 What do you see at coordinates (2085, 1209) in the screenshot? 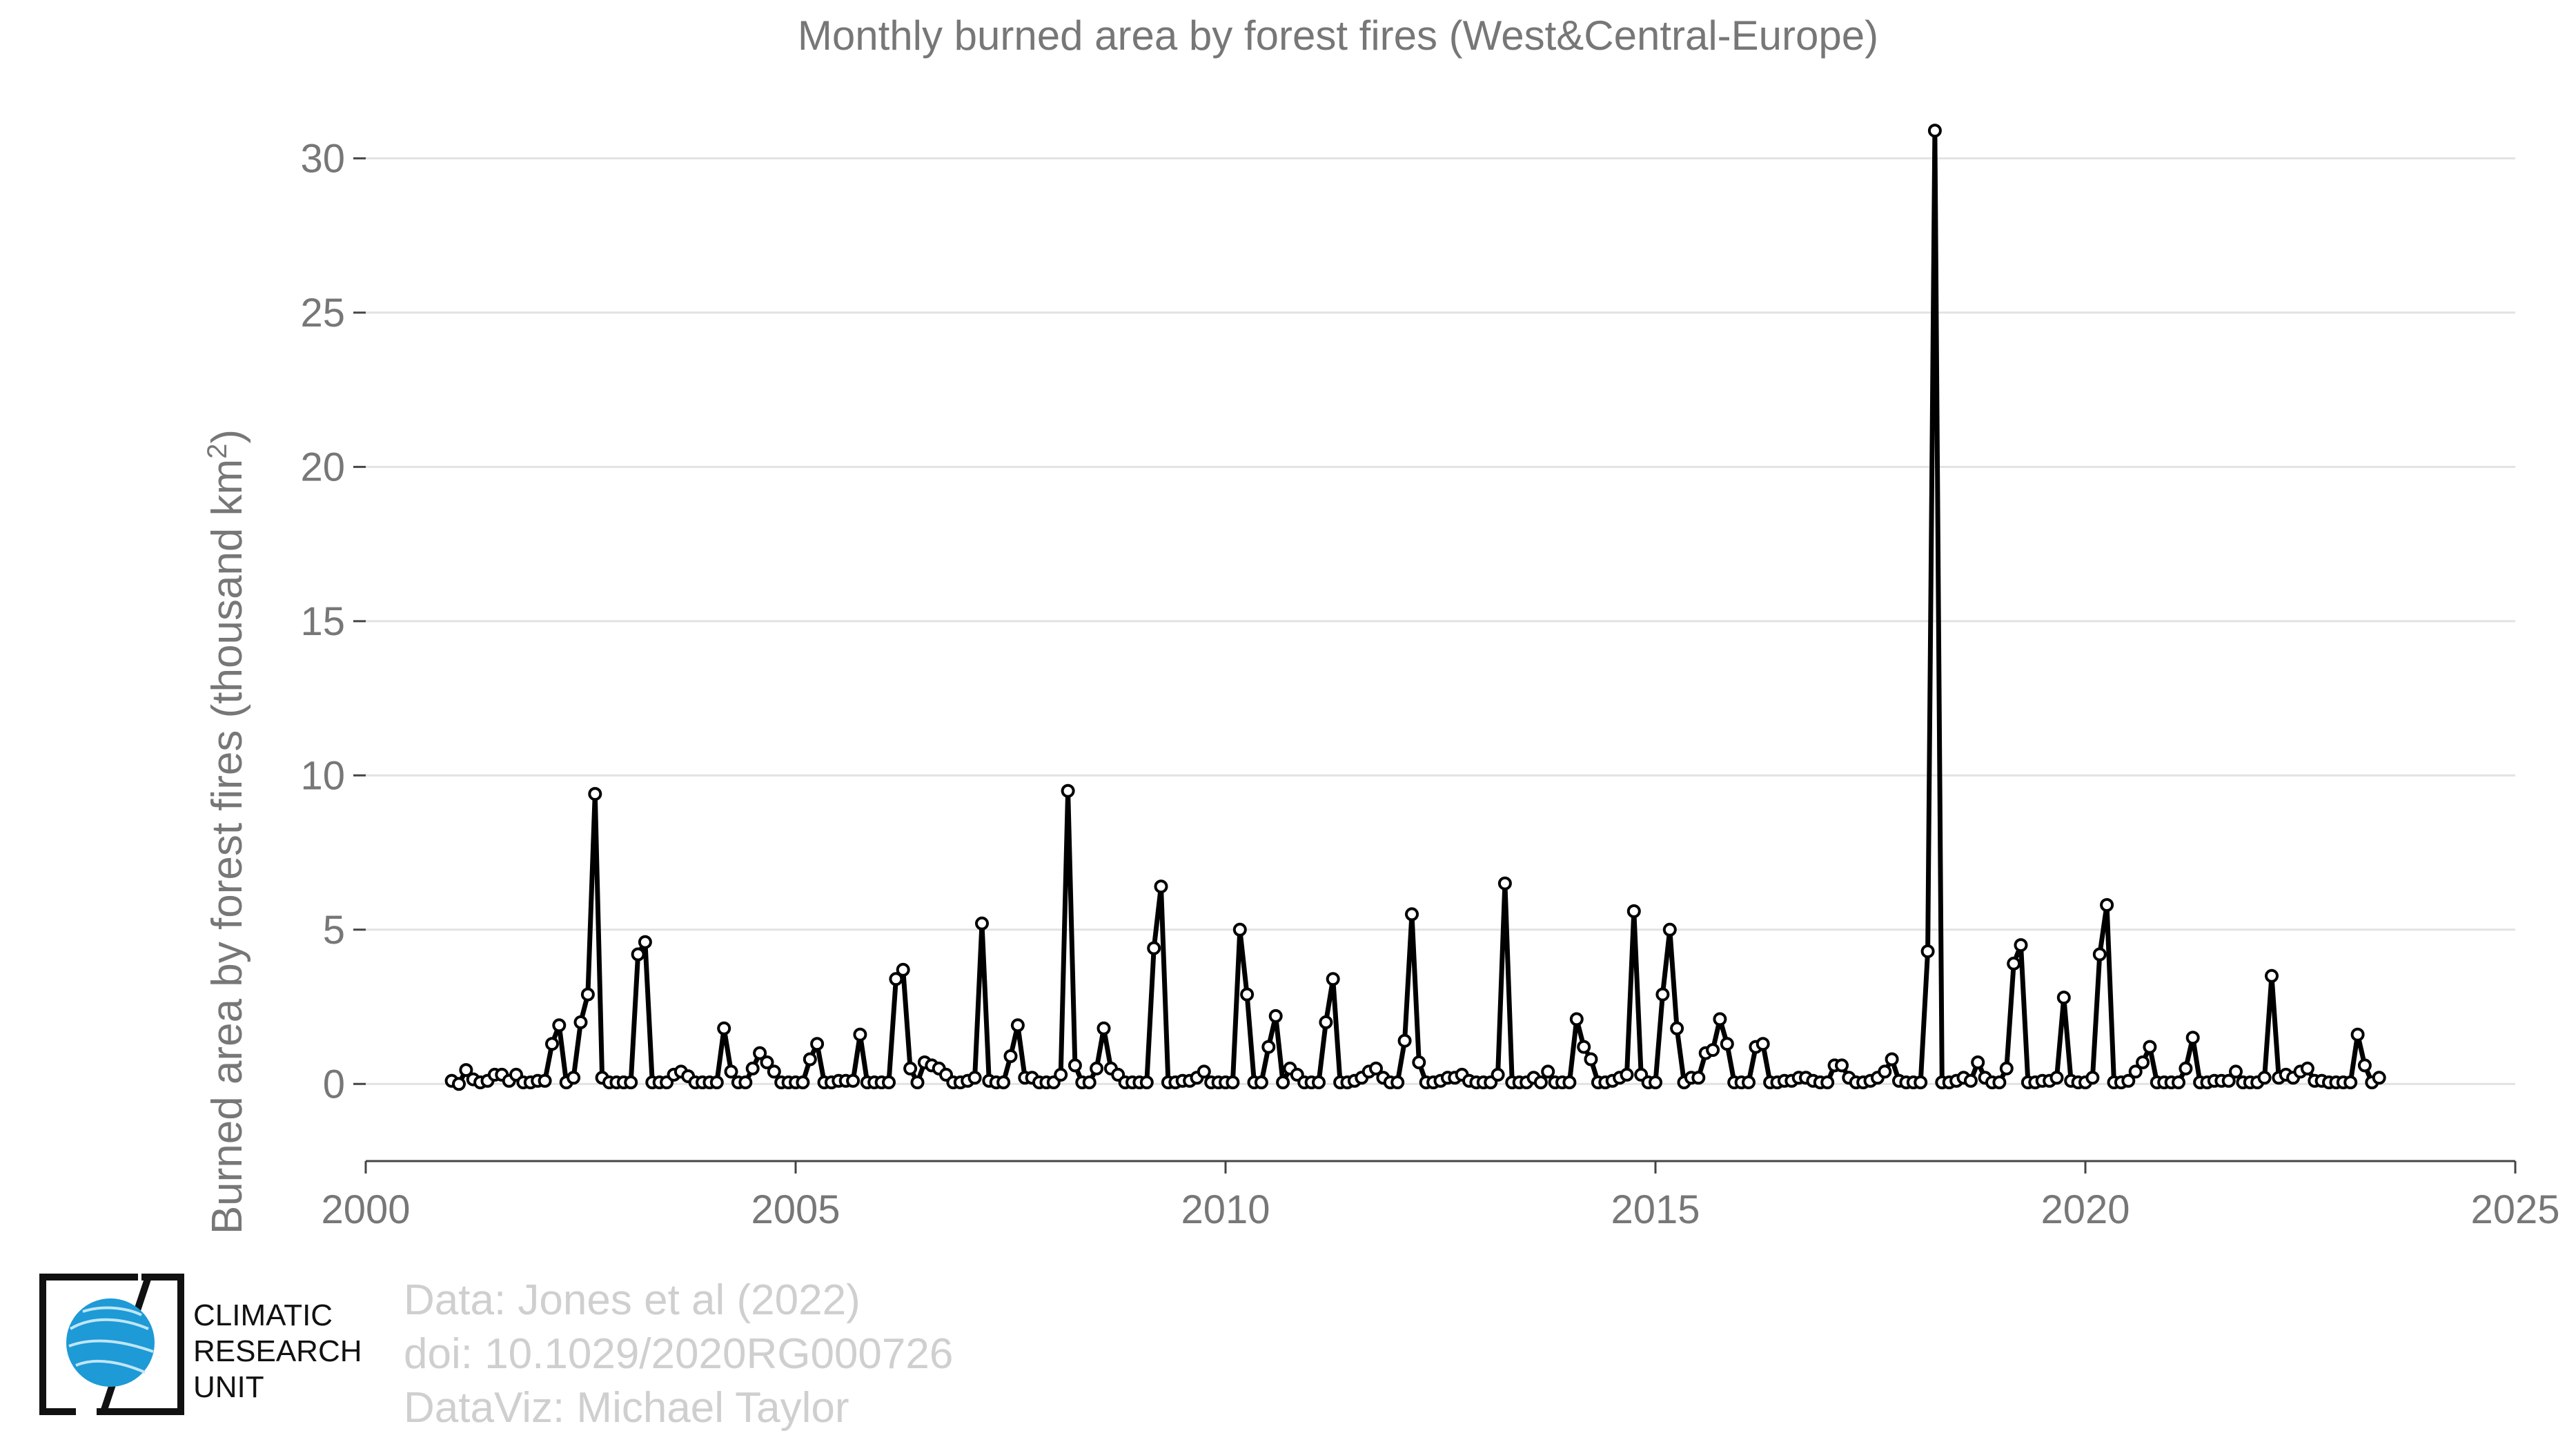
I see `x-tick-label-4: 2020` at bounding box center [2085, 1209].